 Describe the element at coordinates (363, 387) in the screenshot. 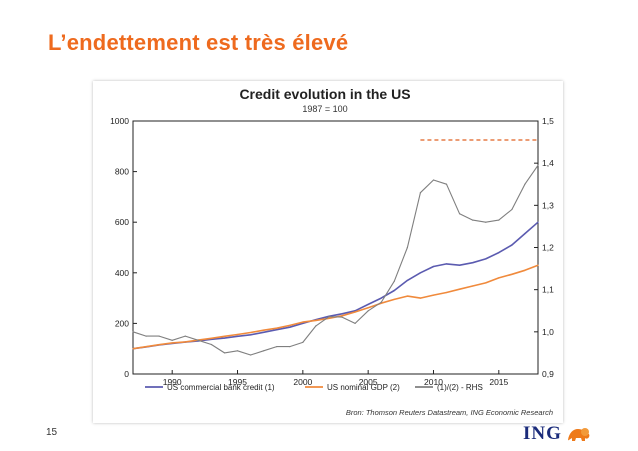

I see `legend-label: US nominal GDP (2)` at that location.